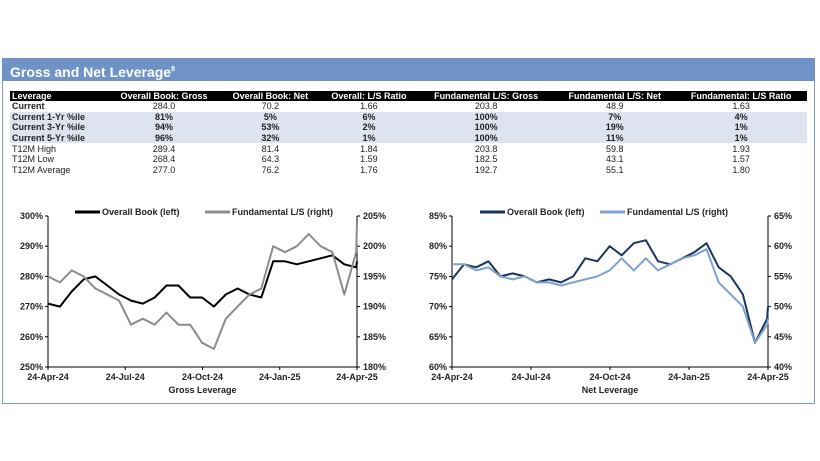  What do you see at coordinates (438, 337) in the screenshot?
I see `y-left-tick-label: 65%` at bounding box center [438, 337].